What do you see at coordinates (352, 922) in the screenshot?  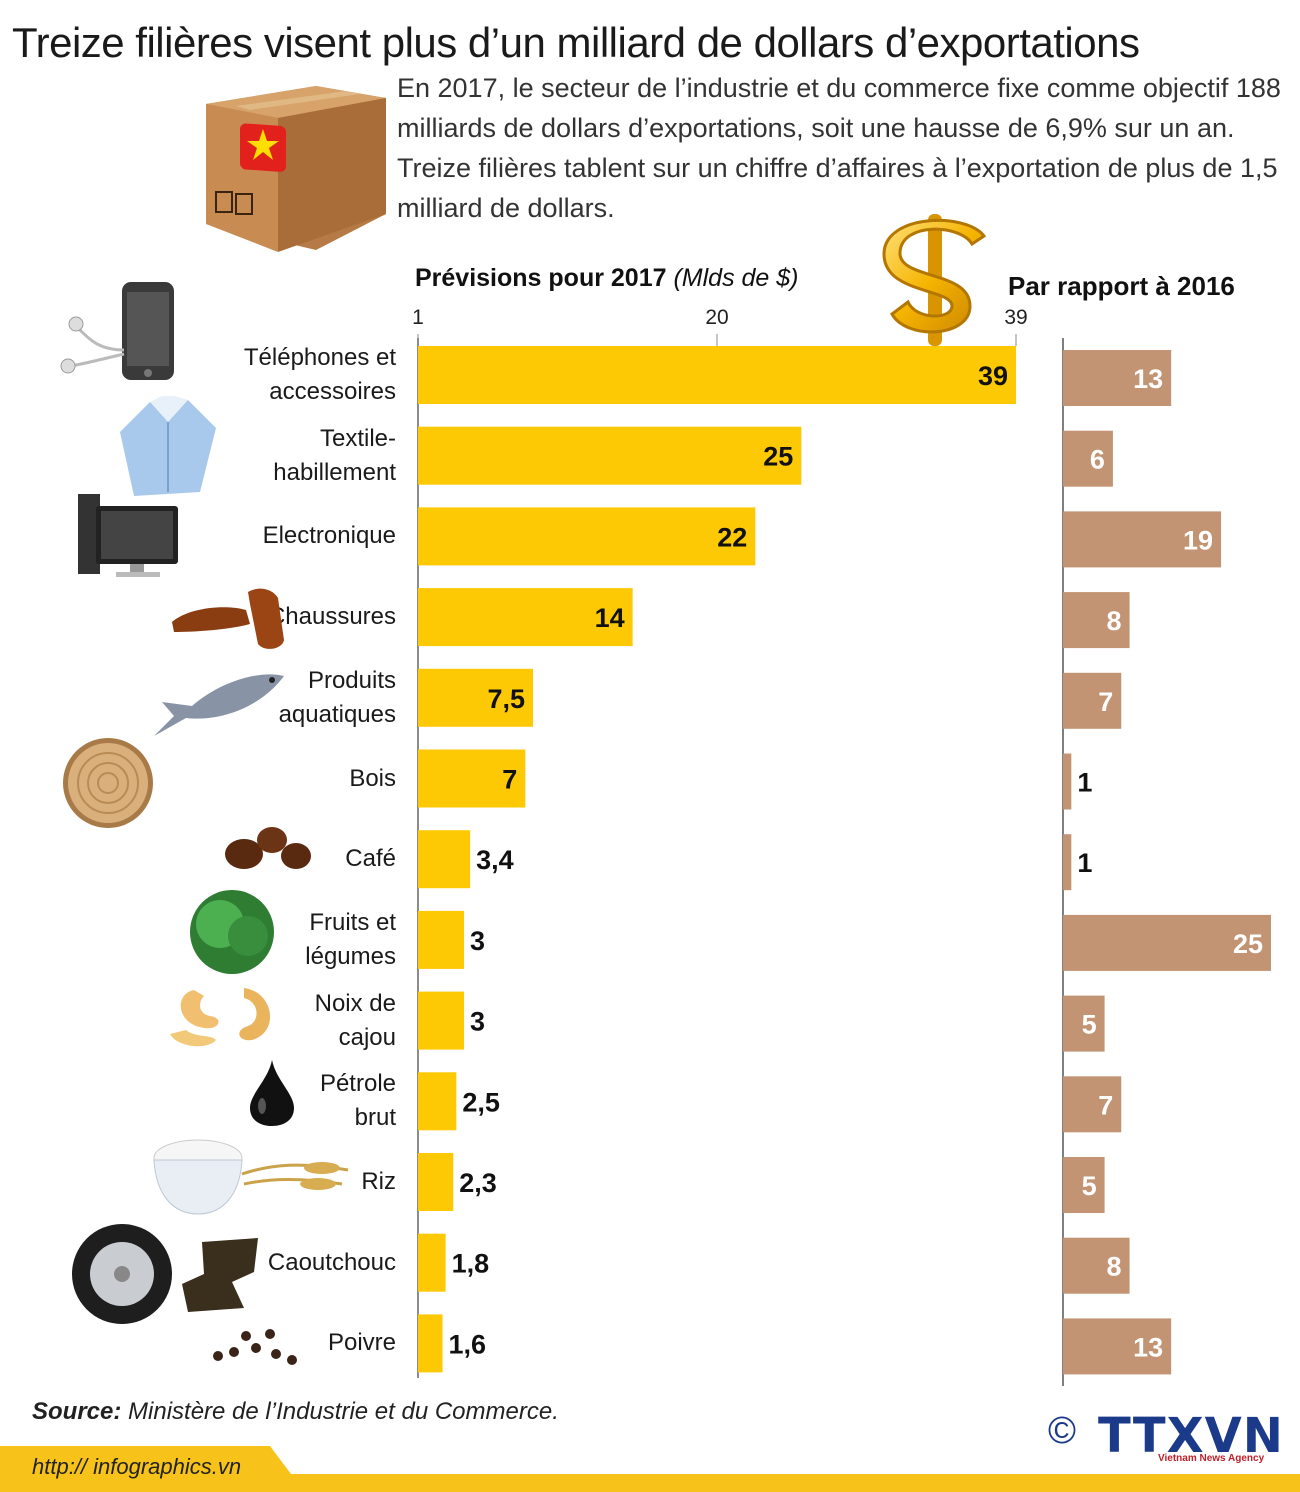 I see `category-label-line: Fruits et` at bounding box center [352, 922].